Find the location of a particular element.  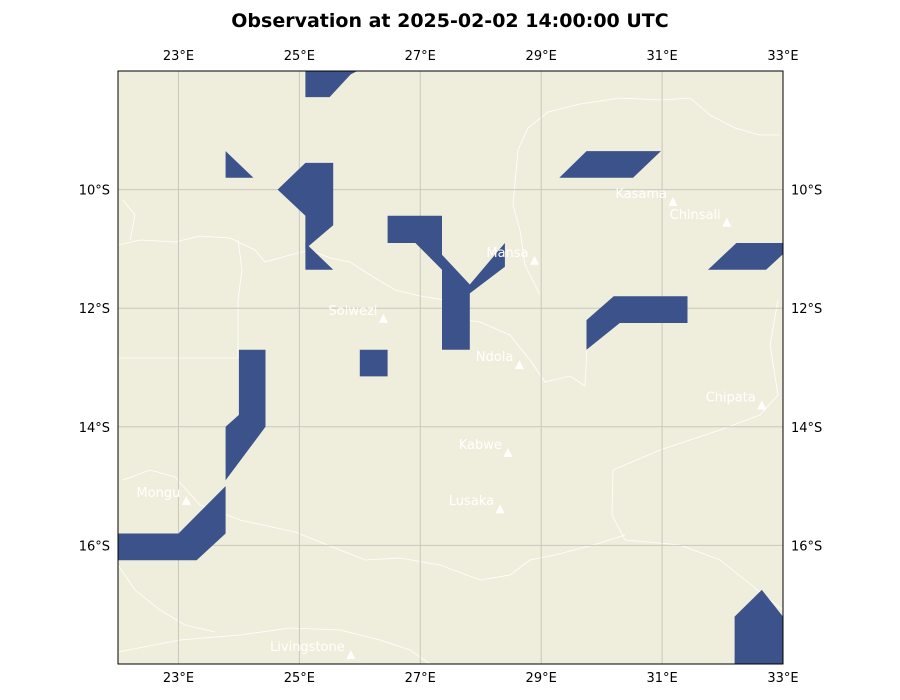

city-label: Lusaka is located at coordinates (471, 501).